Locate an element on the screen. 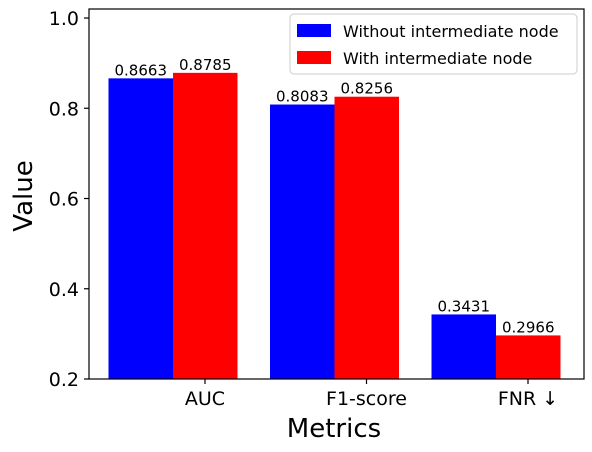 The height and width of the screenshot is (452, 592). y-tick-label-2: 0.6 is located at coordinates (64, 200).